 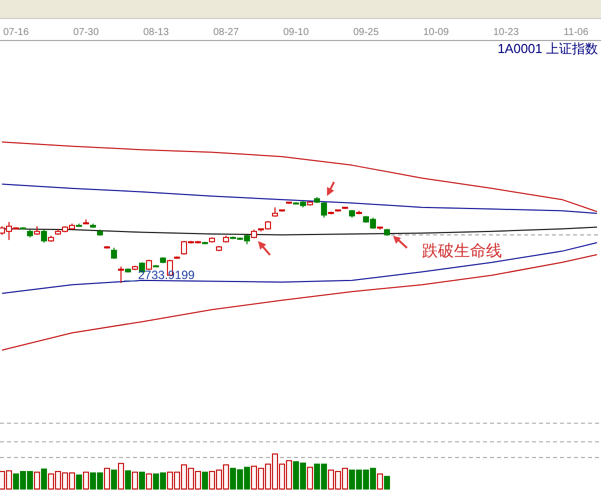 I want to click on x-tick-label: 09-25, so click(x=366, y=32).